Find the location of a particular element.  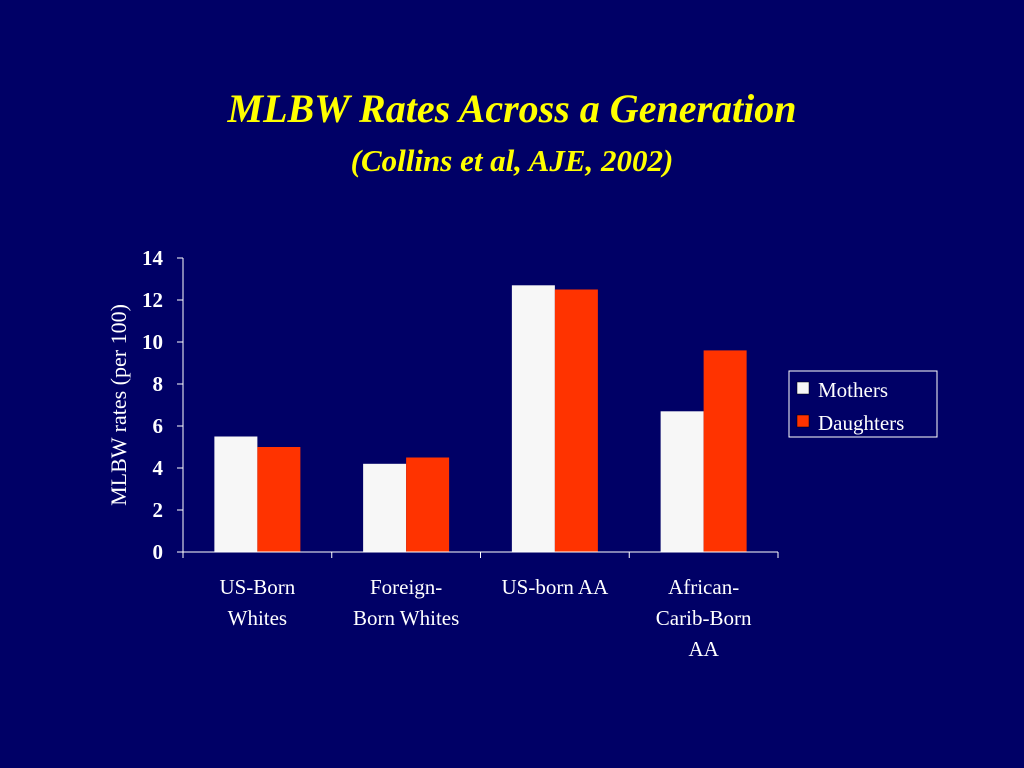

y-tick-label: 8 is located at coordinates (158, 384).